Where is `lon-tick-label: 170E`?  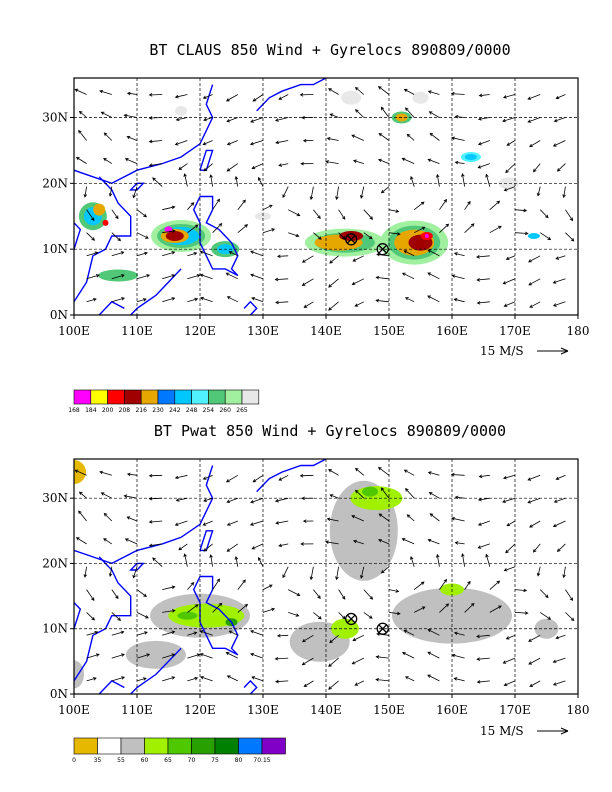
lon-tick-label: 170E is located at coordinates (515, 331).